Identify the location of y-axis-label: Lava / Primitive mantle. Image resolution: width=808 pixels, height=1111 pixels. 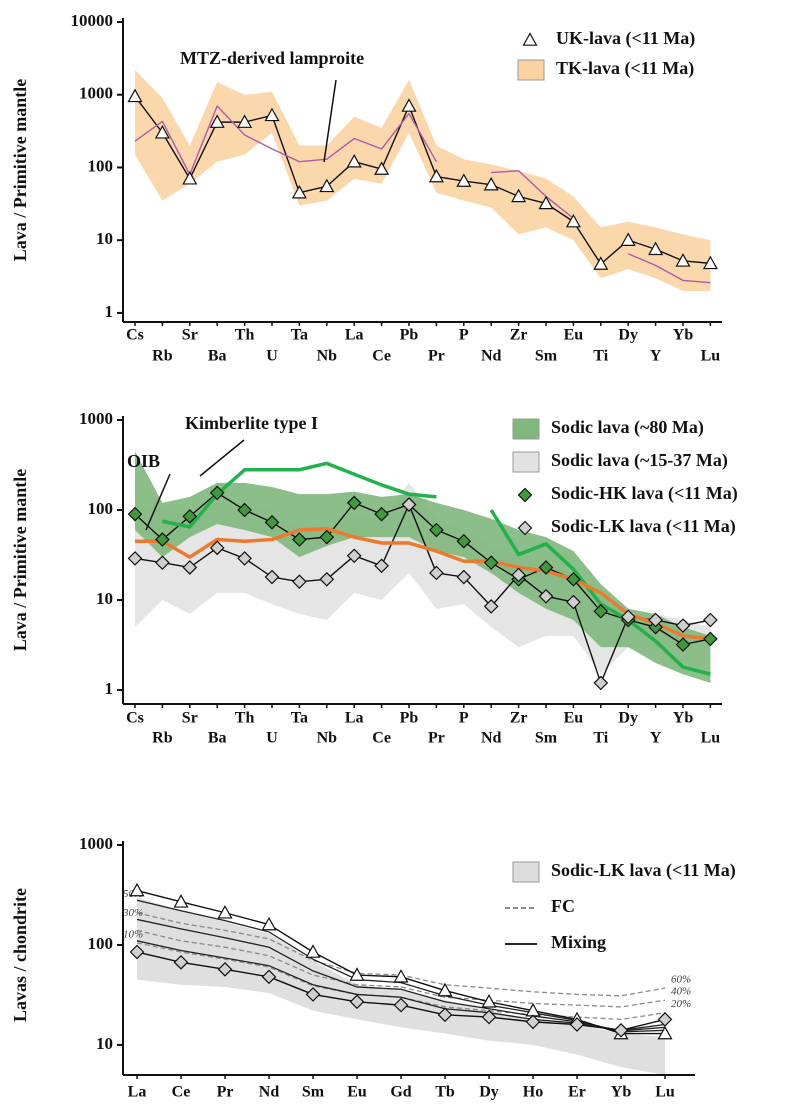
(20, 170).